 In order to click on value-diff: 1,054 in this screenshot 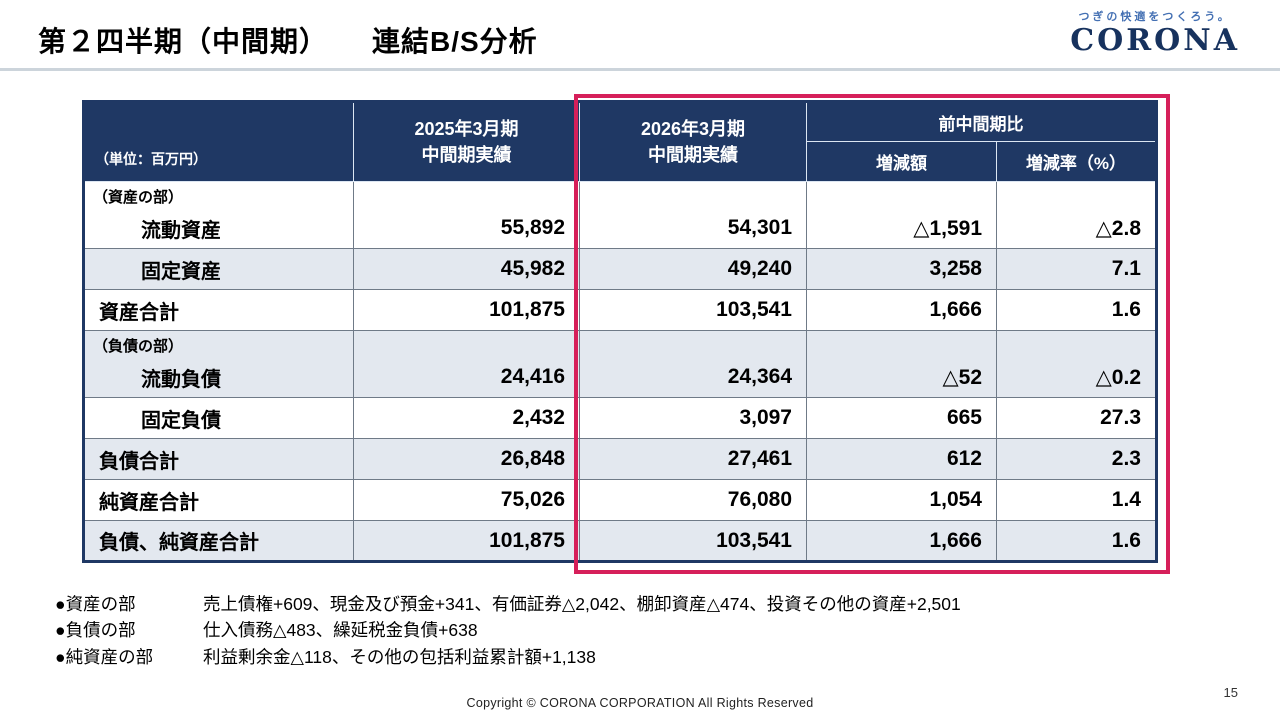, I will do `click(901, 500)`.